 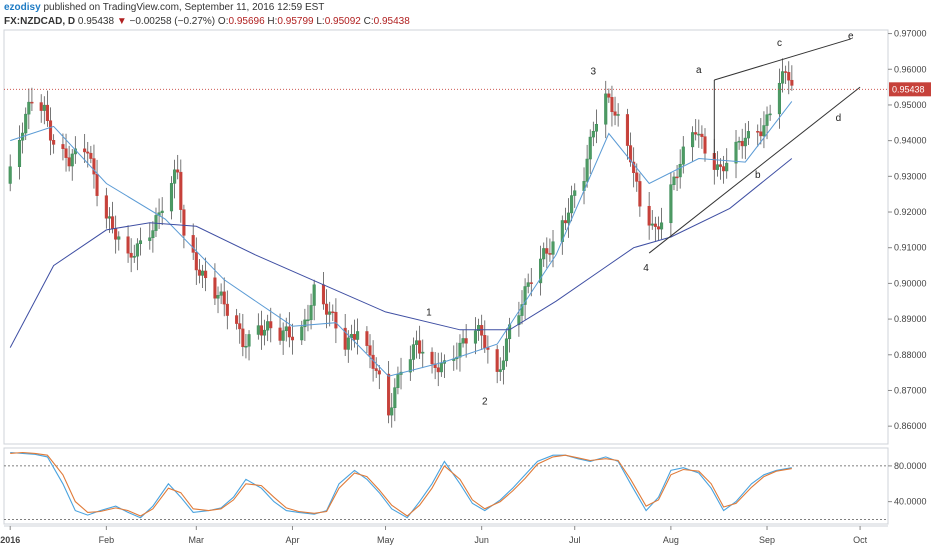 I want to click on price-tick-label: 0.88000, so click(x=910, y=355).